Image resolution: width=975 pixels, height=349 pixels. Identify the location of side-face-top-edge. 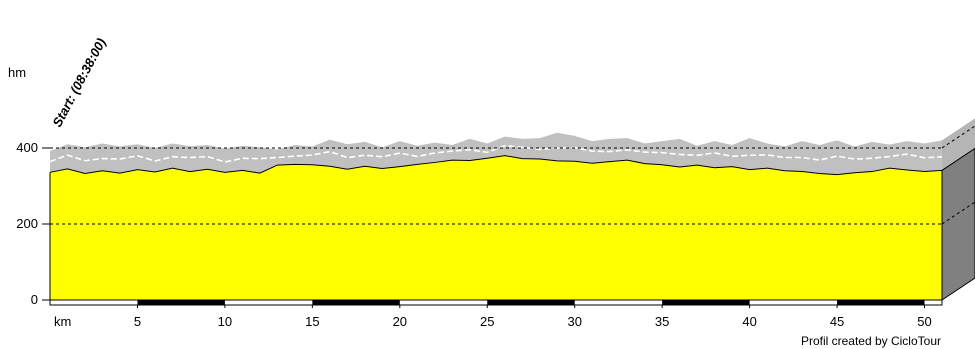
(958, 159).